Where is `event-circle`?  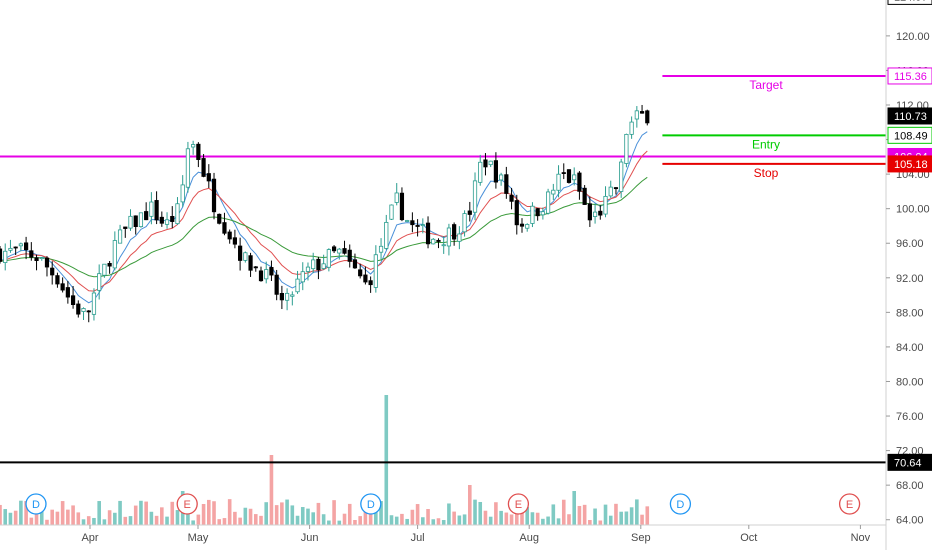
event-circle is located at coordinates (518, 504).